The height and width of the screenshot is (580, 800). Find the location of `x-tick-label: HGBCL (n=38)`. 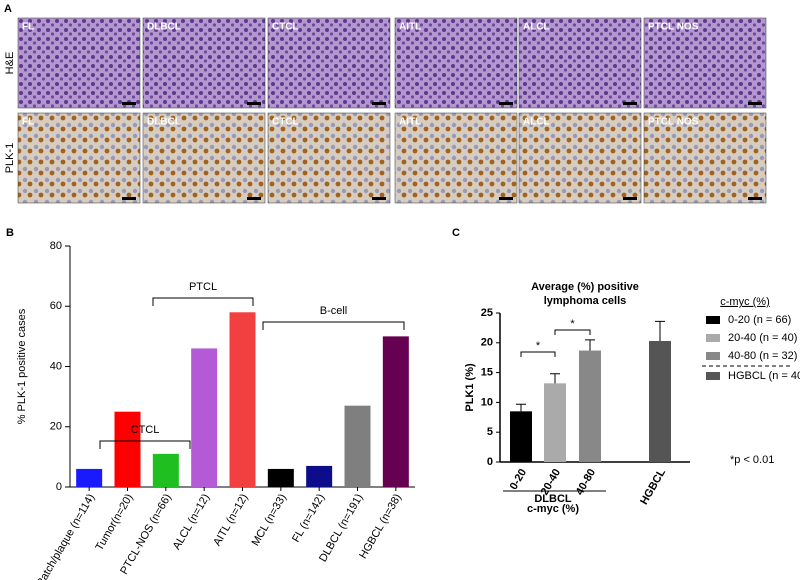

x-tick-label: HGBCL (n=38) is located at coordinates (380, 526).